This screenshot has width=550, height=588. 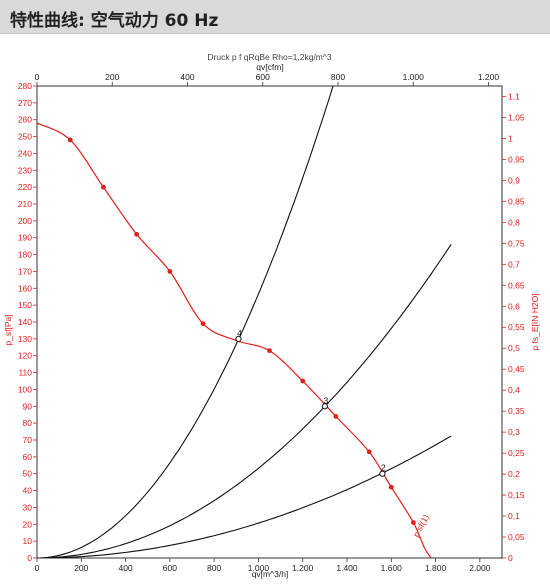 I want to click on x-bottom-tick-label: 1.000, so click(x=259, y=568).